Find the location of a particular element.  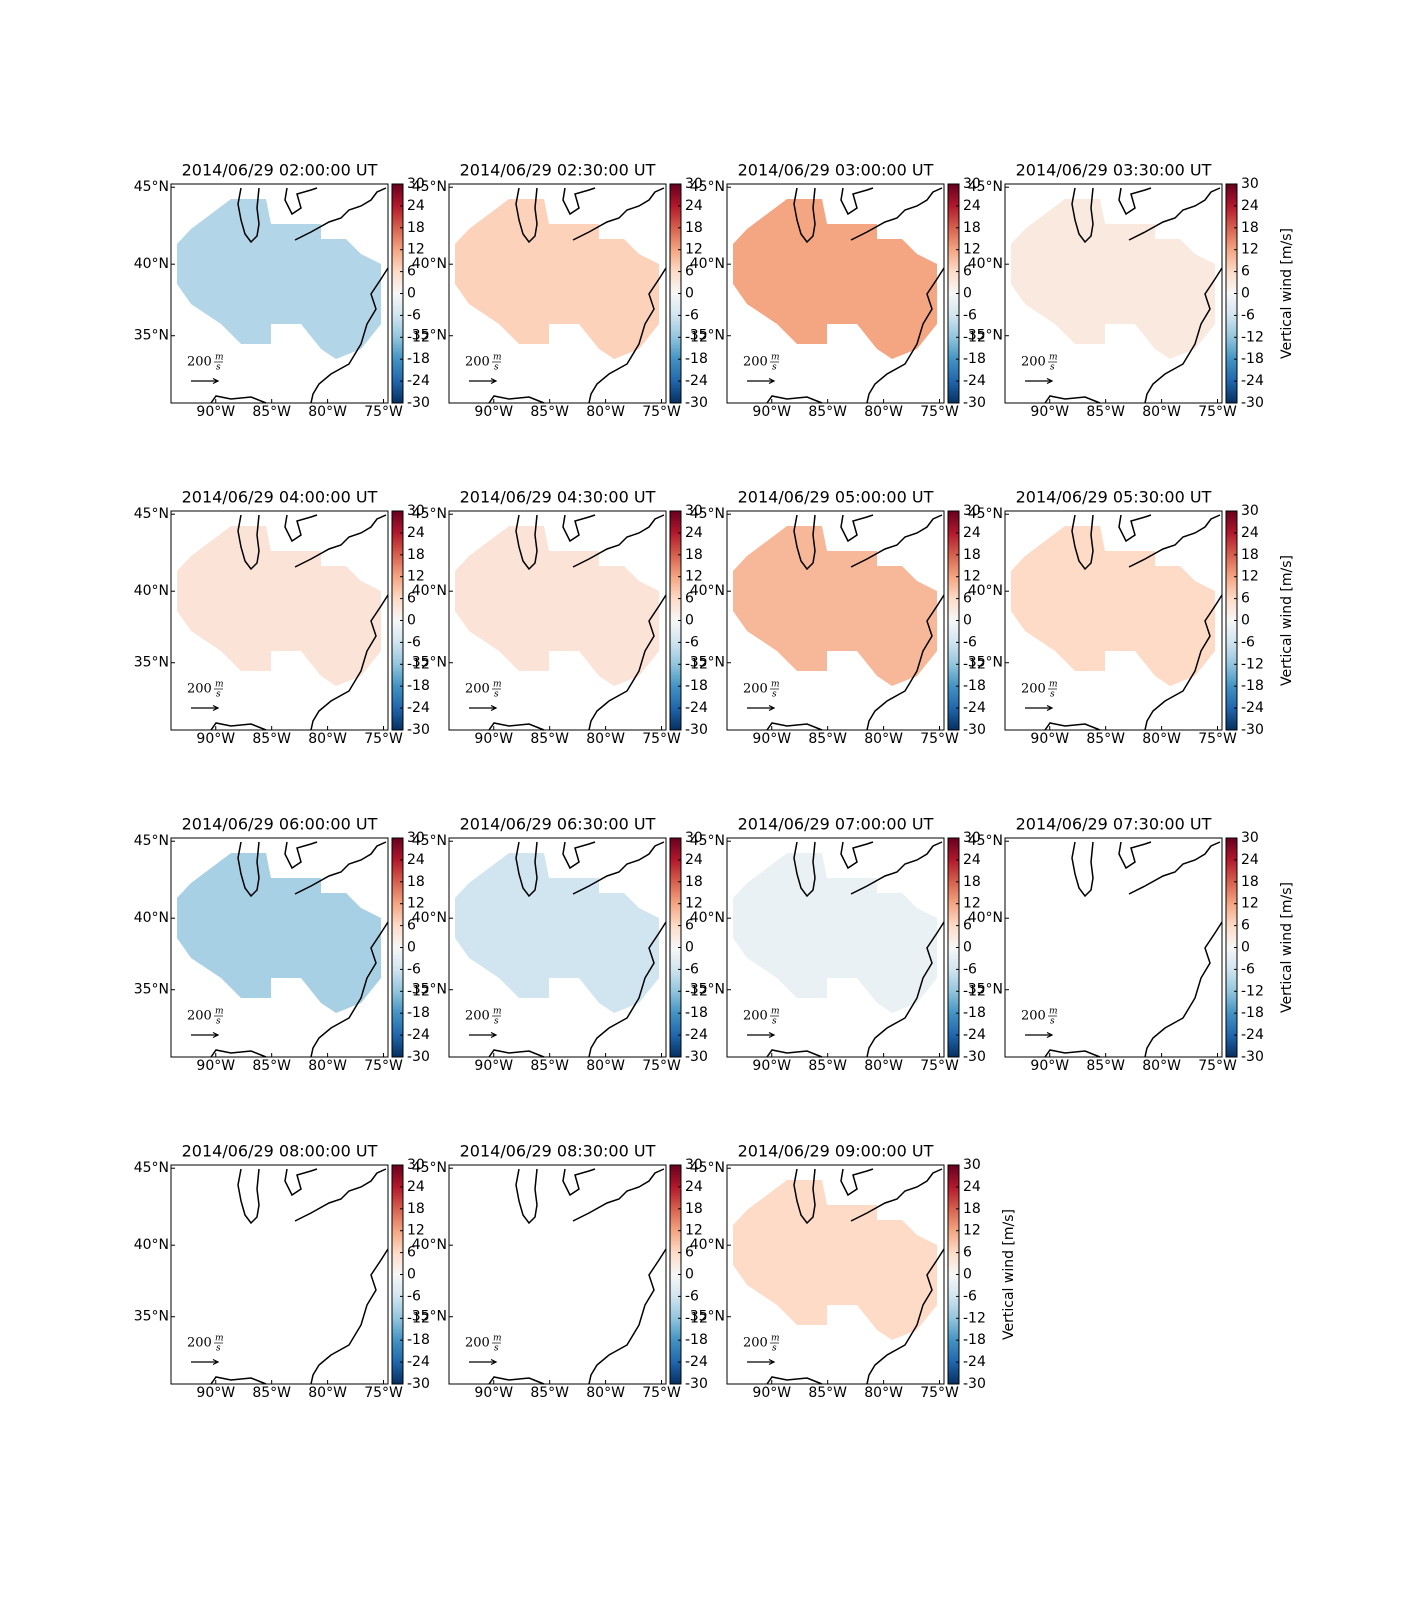

colorbar-tick-label: 6 is located at coordinates (1245, 272).